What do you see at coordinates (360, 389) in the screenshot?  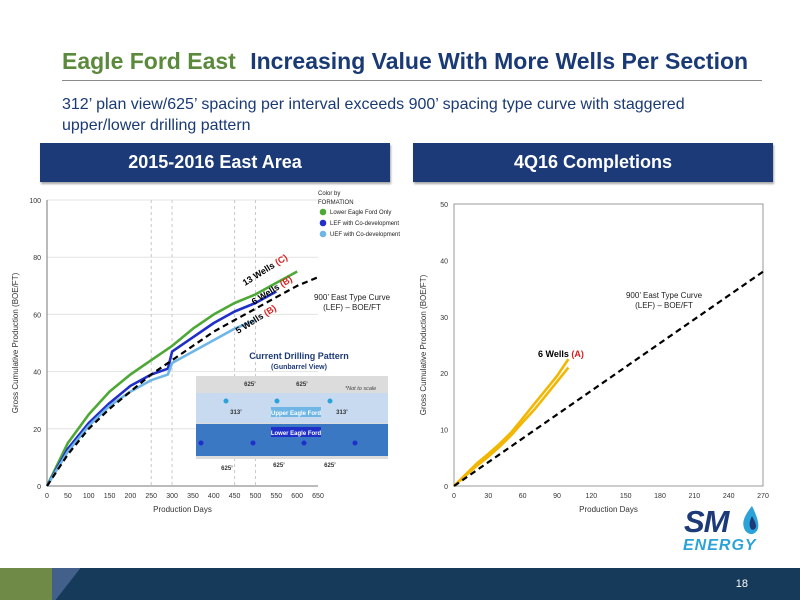 I see `inset-note: *Not to scale` at bounding box center [360, 389].